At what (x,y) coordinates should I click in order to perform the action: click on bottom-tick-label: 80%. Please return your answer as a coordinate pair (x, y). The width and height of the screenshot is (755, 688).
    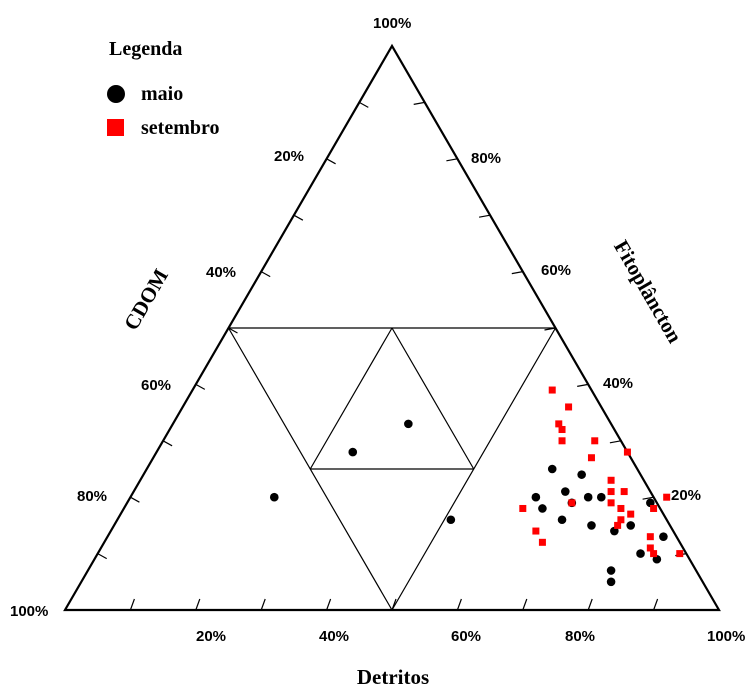
    Looking at the image, I should click on (580, 636).